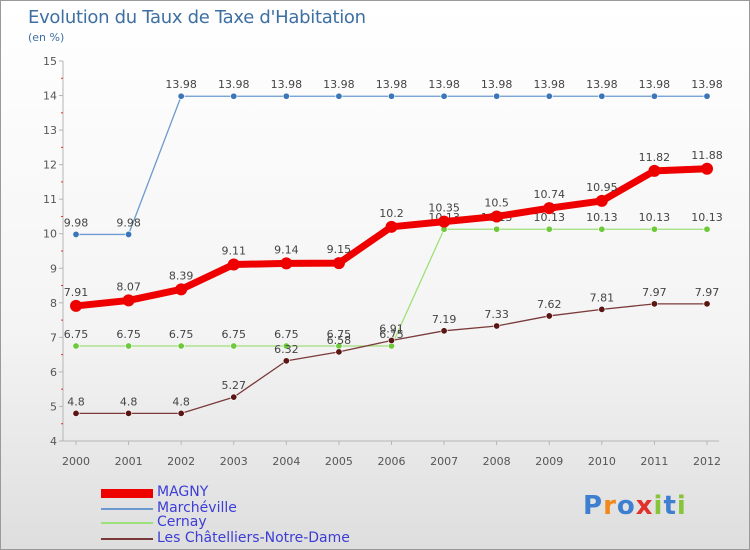  I want to click on data-label-magny: 9.15, so click(339, 249).